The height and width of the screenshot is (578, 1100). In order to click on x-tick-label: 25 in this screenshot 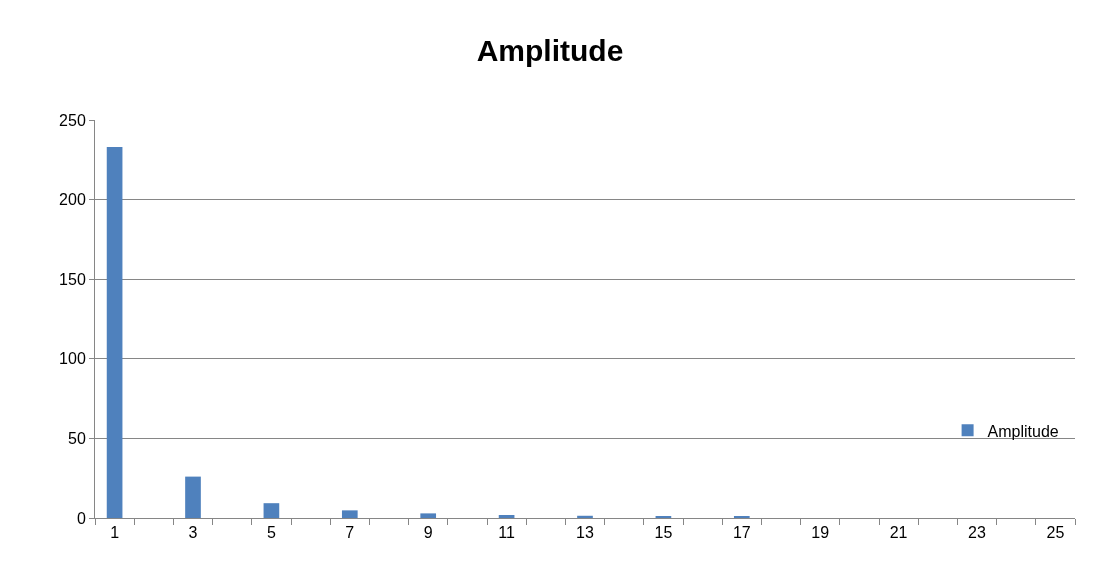, I will do `click(1055, 533)`.